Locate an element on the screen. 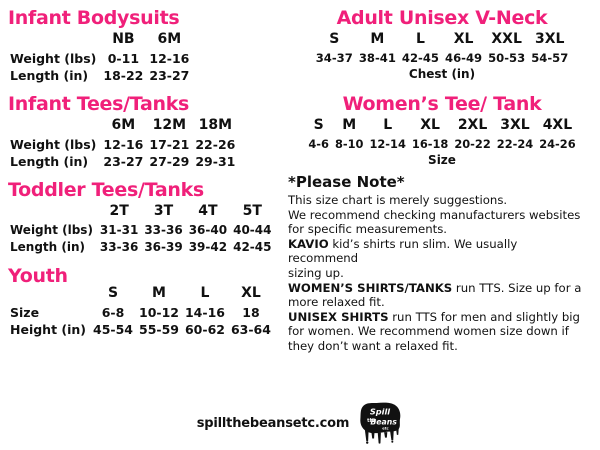 Image resolution: width=600 pixels, height=450 pixels. table-cell: 0-11 is located at coordinates (123, 58).